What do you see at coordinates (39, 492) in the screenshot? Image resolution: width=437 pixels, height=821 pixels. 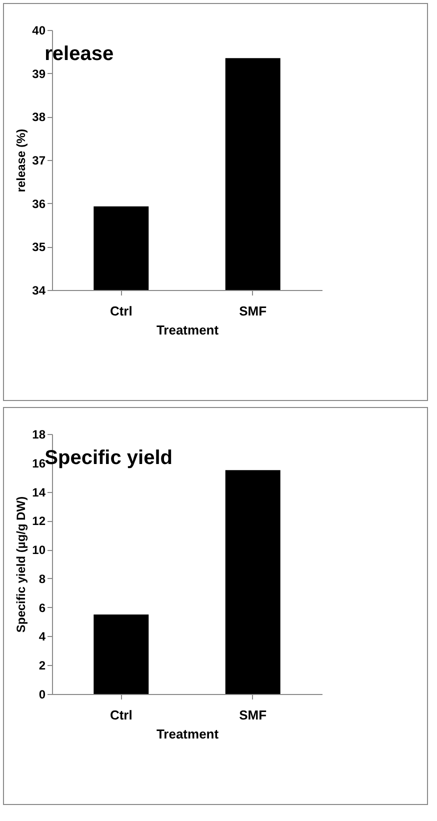 I see `y-tick-label: 14` at bounding box center [39, 492].